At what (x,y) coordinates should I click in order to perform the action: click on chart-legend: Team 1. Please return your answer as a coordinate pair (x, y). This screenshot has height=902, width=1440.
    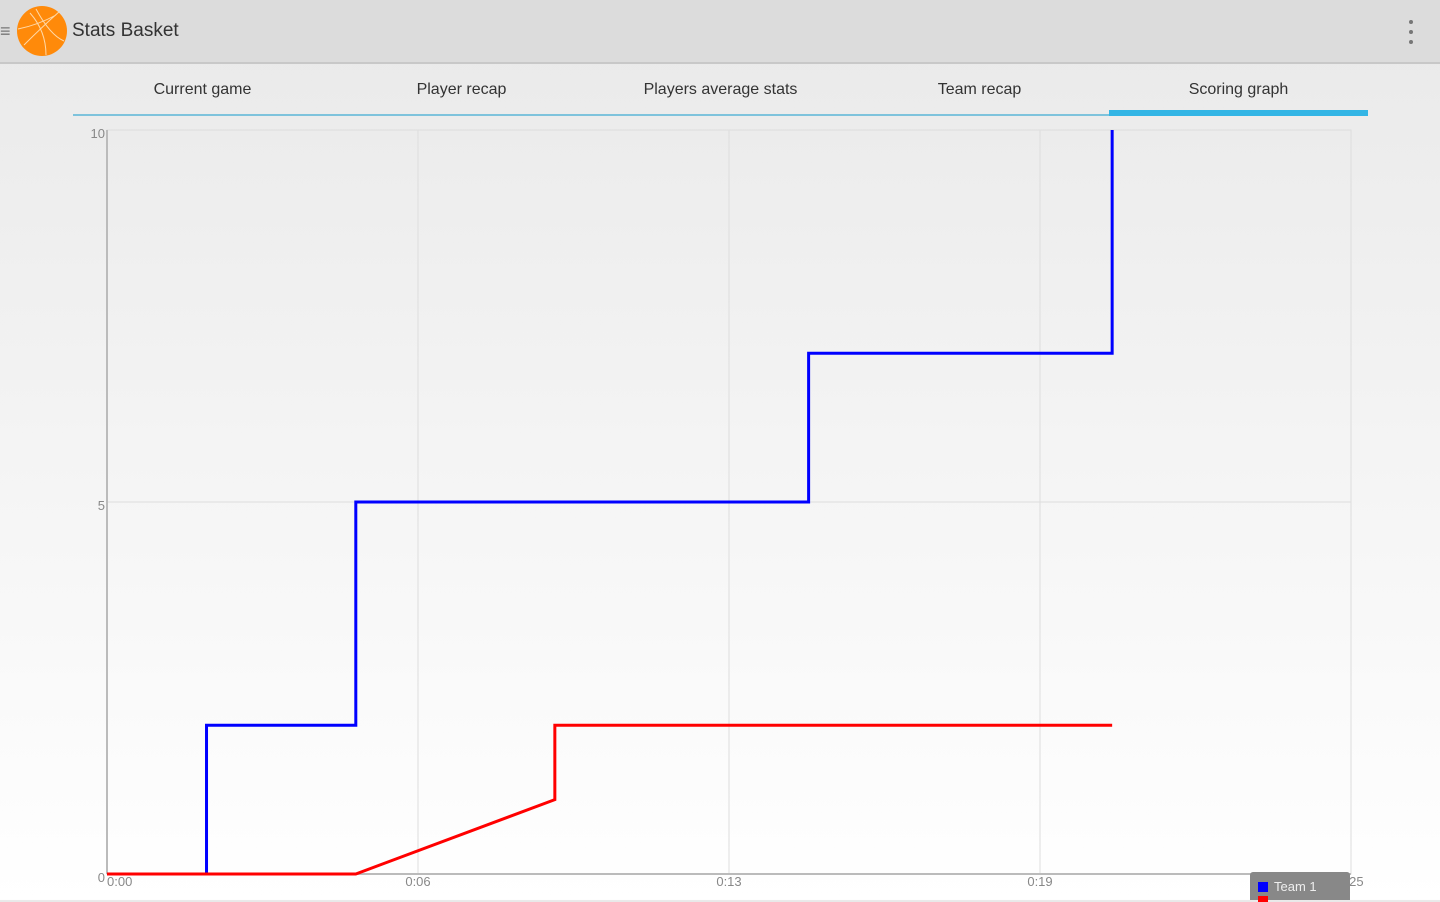
    Looking at the image, I should click on (1300, 887).